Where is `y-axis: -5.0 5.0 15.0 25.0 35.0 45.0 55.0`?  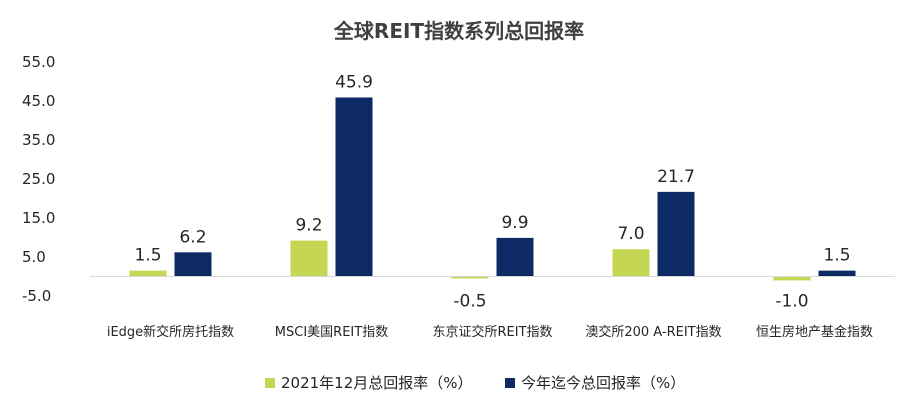
y-axis: -5.0 5.0 15.0 25.0 35.0 45.0 55.0 is located at coordinates (38, 179).